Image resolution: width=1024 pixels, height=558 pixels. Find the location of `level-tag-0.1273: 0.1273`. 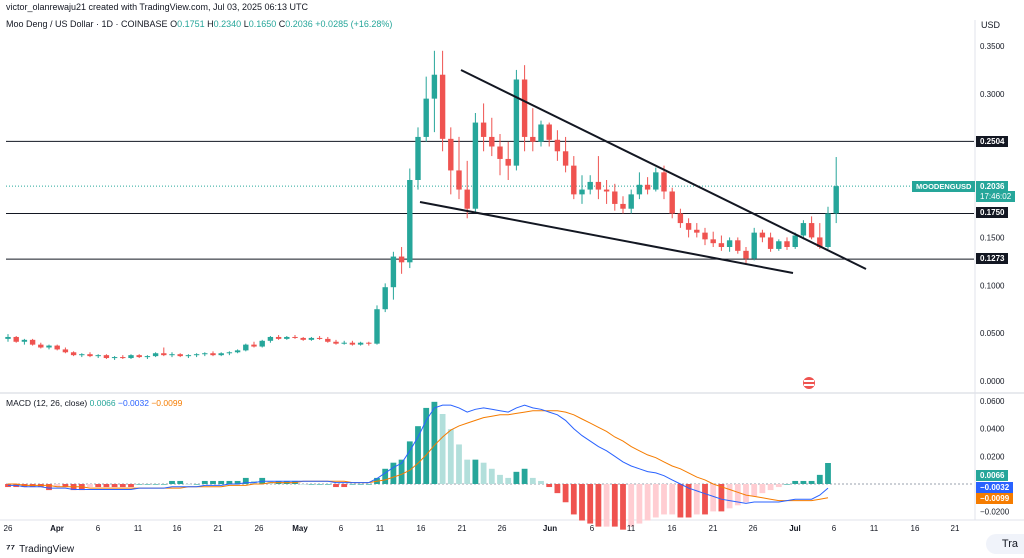

level-tag-0.1273: 0.1273 is located at coordinates (992, 258).